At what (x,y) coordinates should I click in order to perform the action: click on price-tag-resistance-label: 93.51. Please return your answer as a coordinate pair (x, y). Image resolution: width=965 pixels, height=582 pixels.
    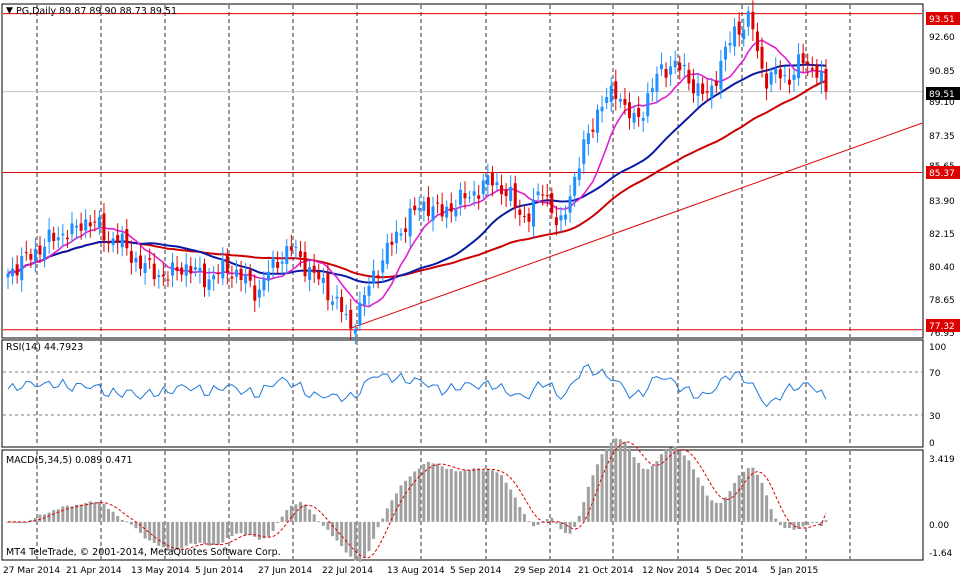
    Looking at the image, I should click on (942, 20).